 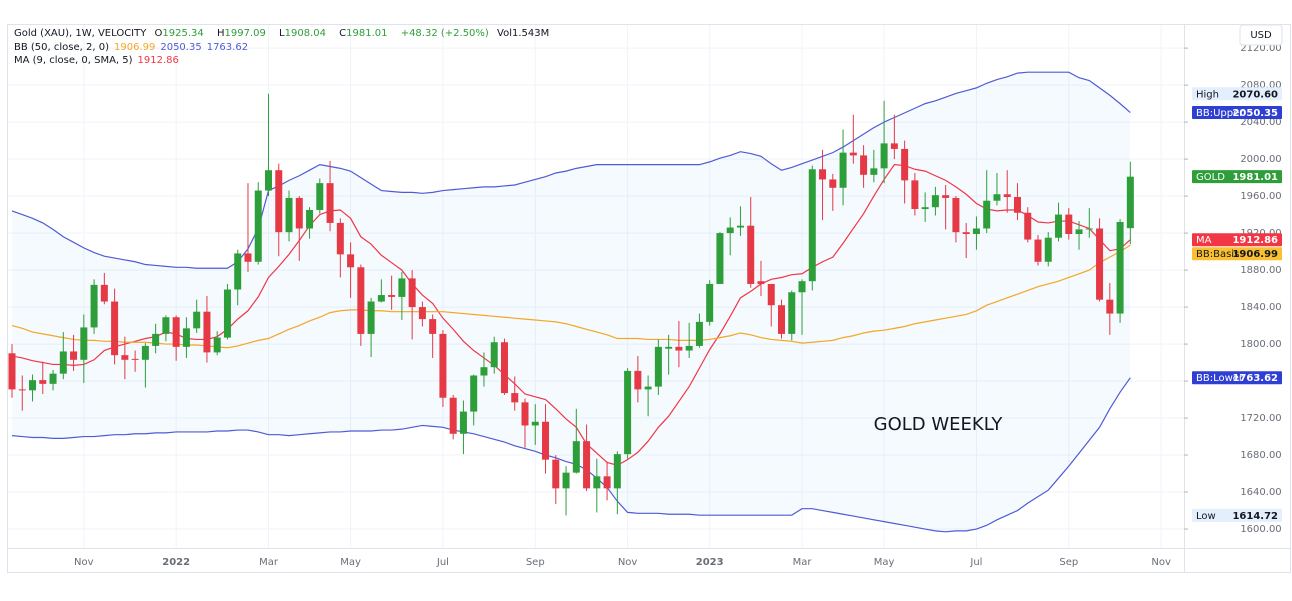 I want to click on extreme-label: Low 1614.72, so click(x=1237, y=515).